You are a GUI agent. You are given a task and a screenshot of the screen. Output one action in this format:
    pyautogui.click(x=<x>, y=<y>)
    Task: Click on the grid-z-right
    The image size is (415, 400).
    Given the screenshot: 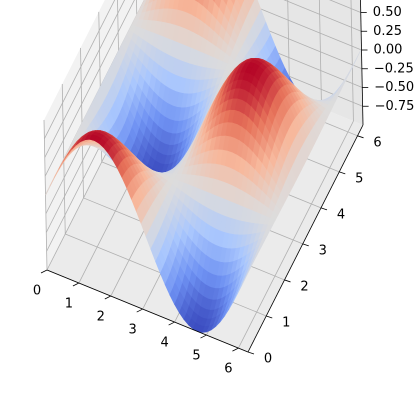 What is the action you would take?
    pyautogui.click(x=322, y=16)
    